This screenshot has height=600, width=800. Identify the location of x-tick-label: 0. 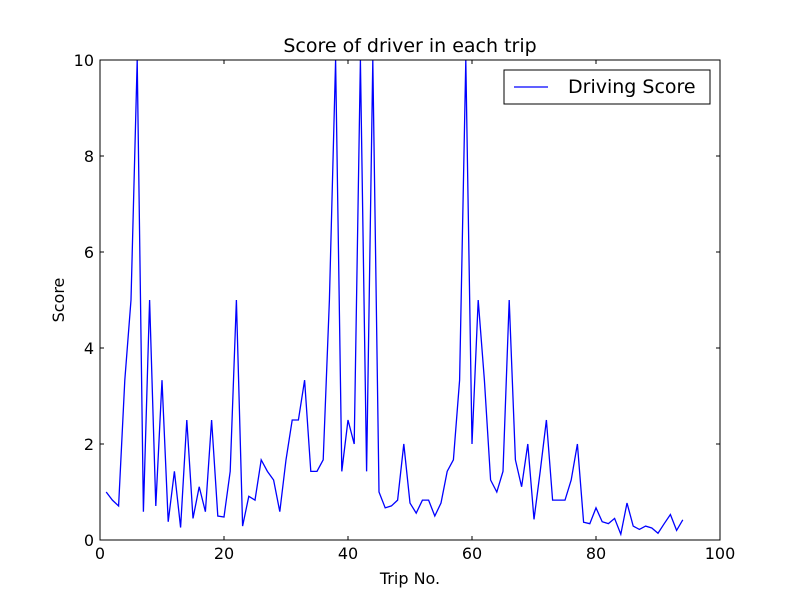
(100, 553).